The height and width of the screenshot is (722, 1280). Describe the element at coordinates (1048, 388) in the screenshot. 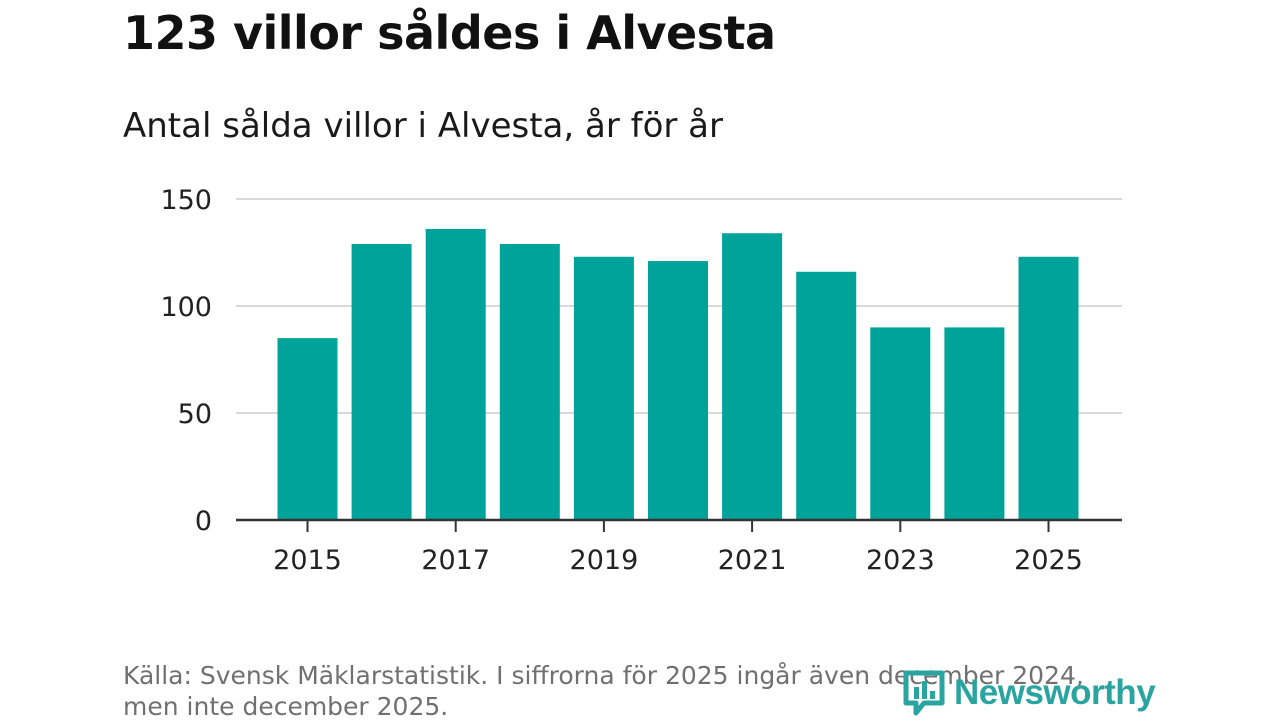

I see `bar-2025` at that location.